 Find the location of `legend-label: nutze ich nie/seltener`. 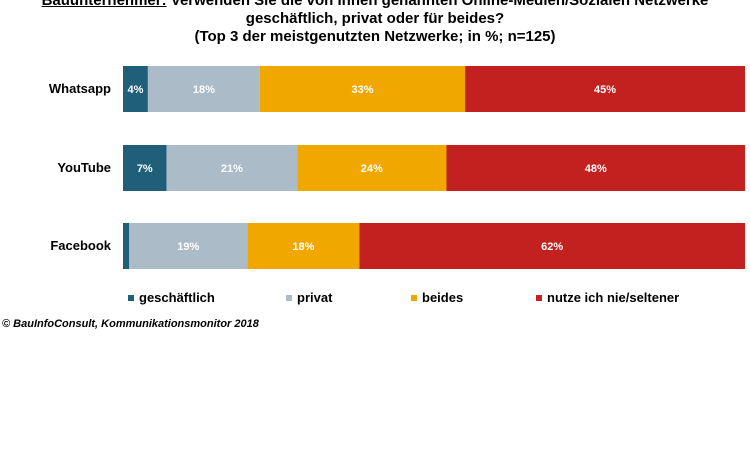

legend-label: nutze ich nie/seltener is located at coordinates (613, 297).